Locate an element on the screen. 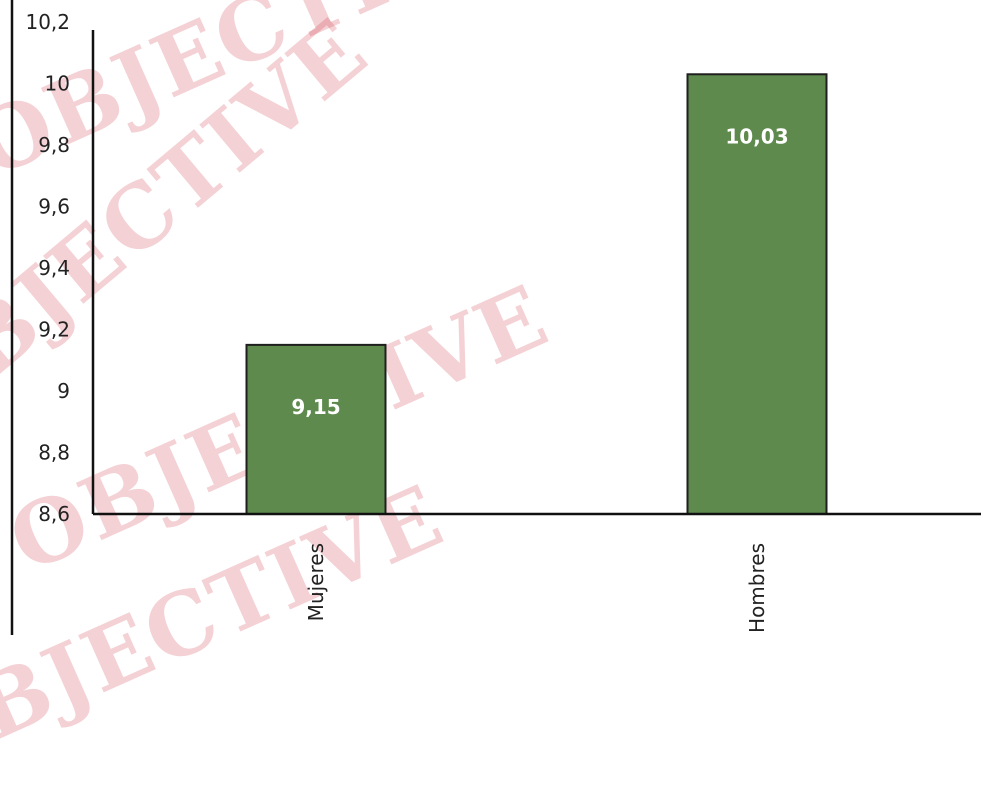 This screenshot has height=792, width=989. bar-hombres is located at coordinates (757, 294).